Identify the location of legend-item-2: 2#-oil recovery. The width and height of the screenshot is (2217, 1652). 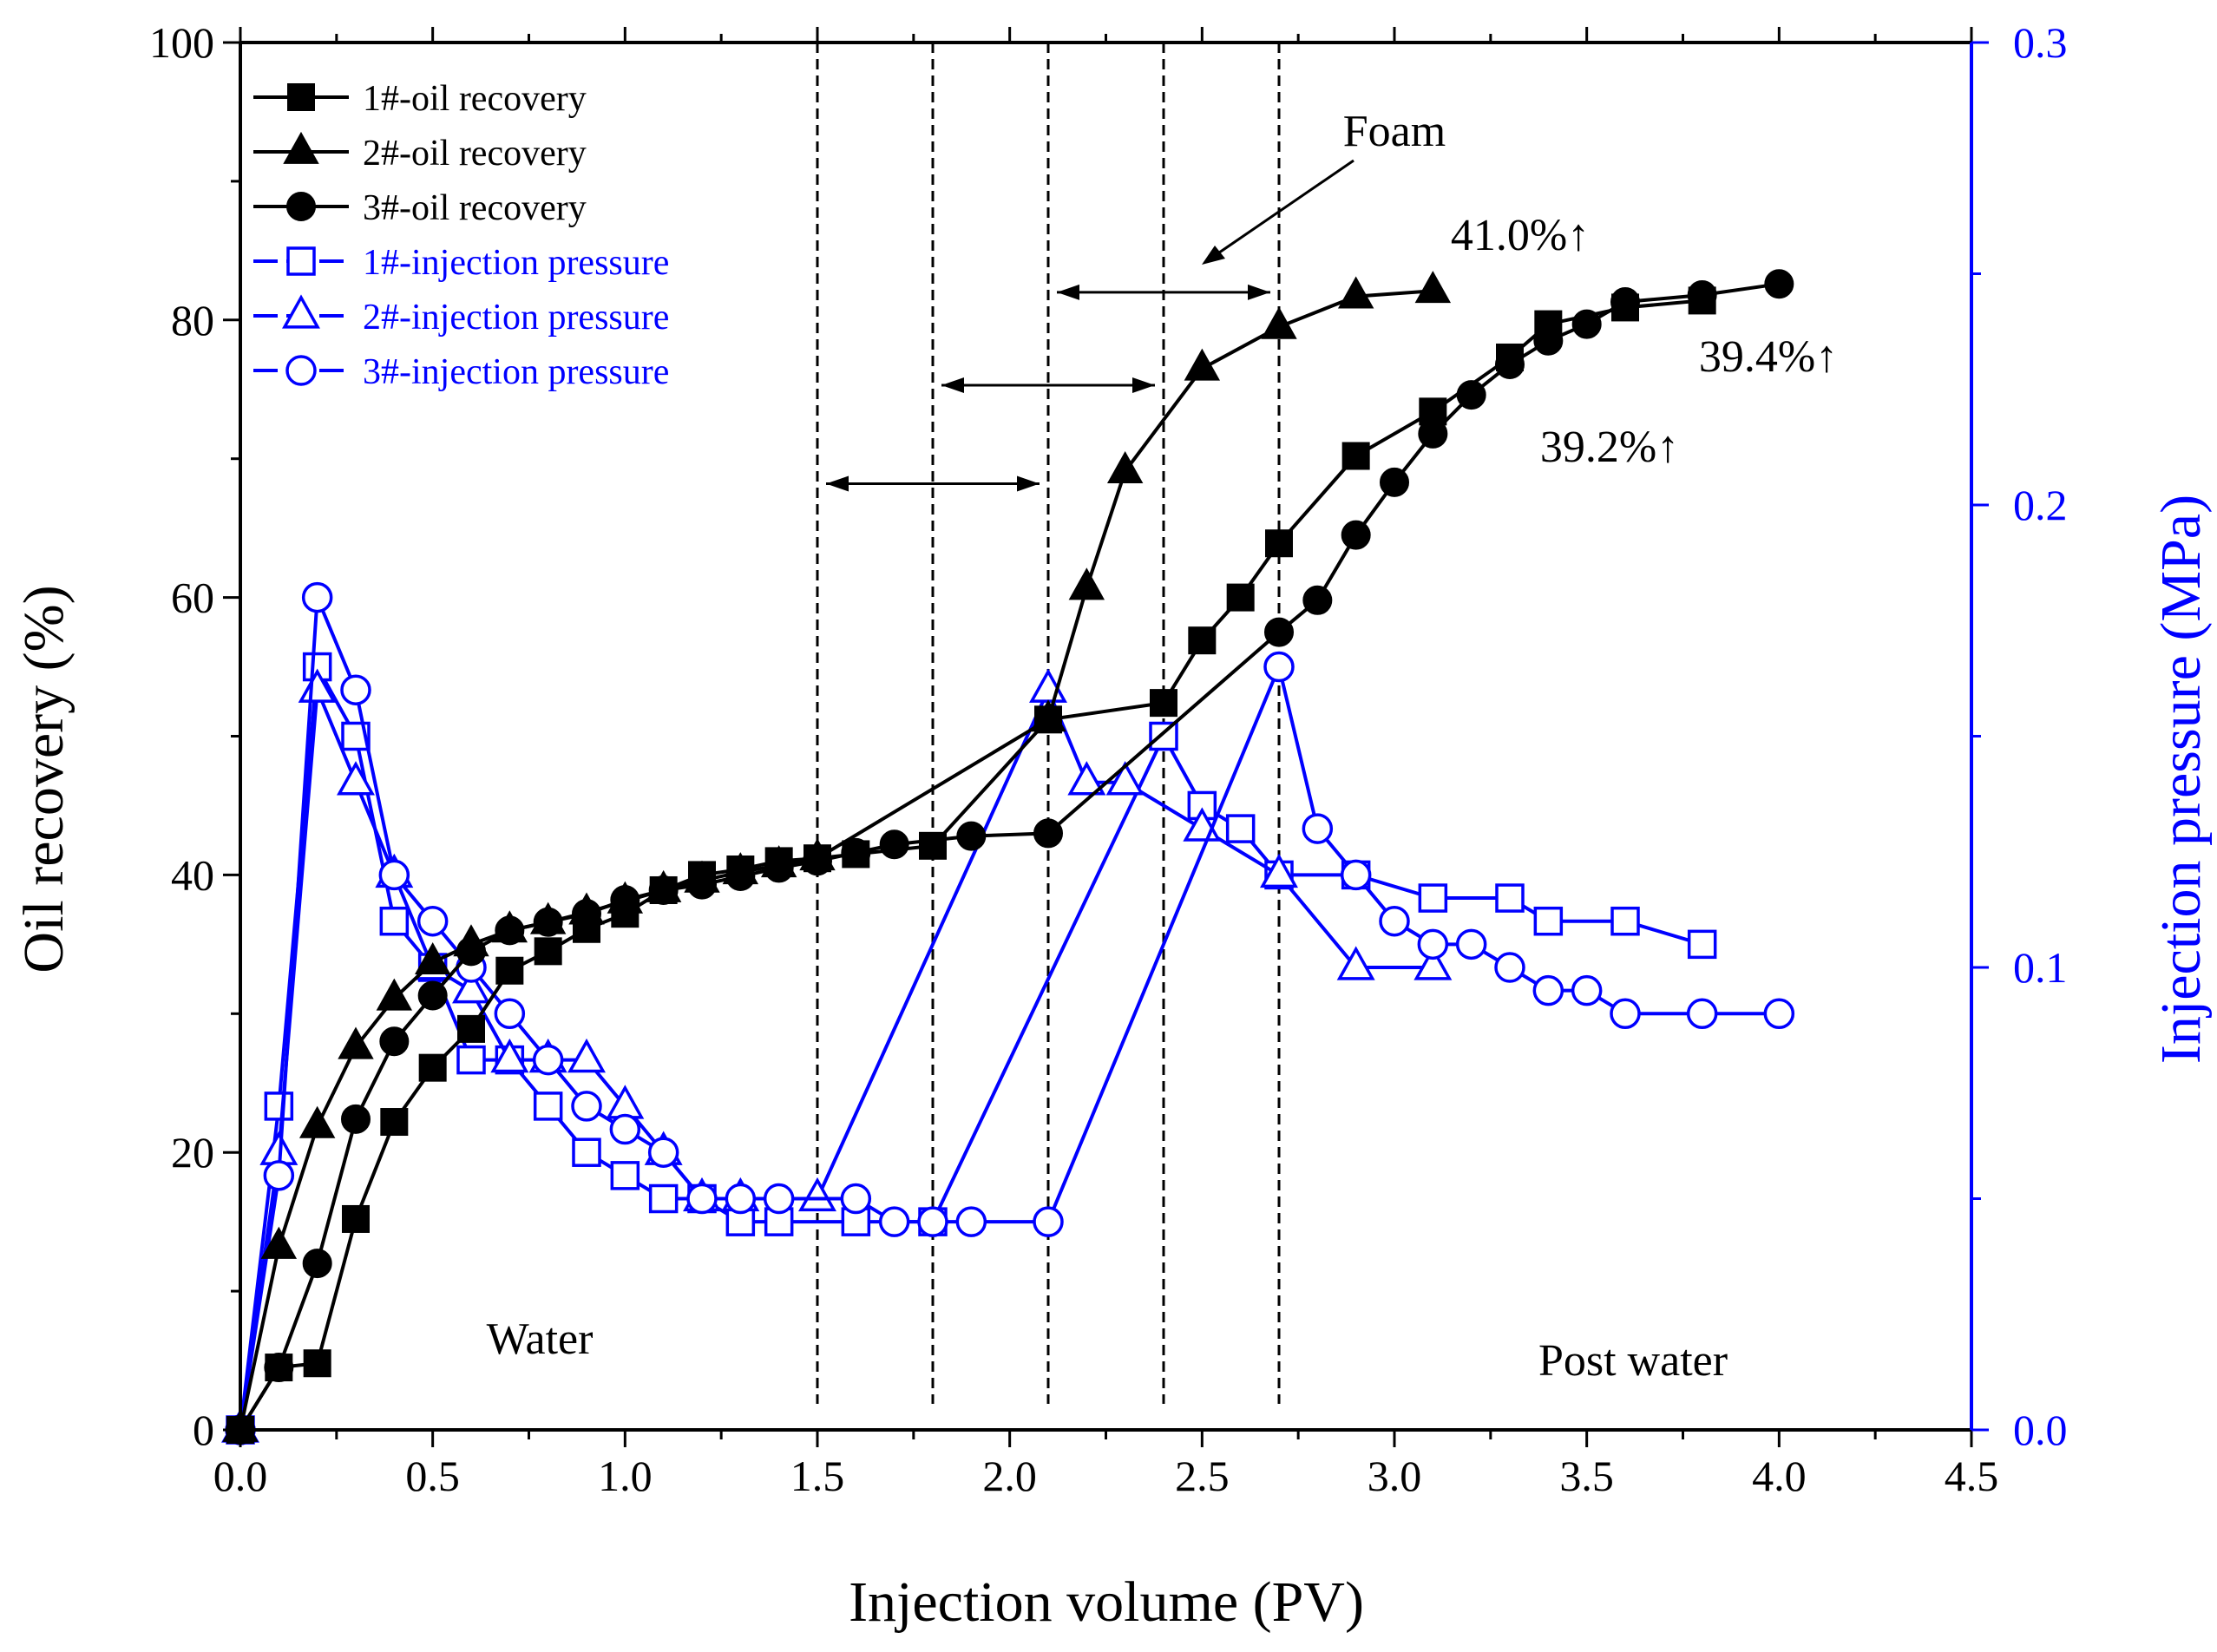
(420, 152).